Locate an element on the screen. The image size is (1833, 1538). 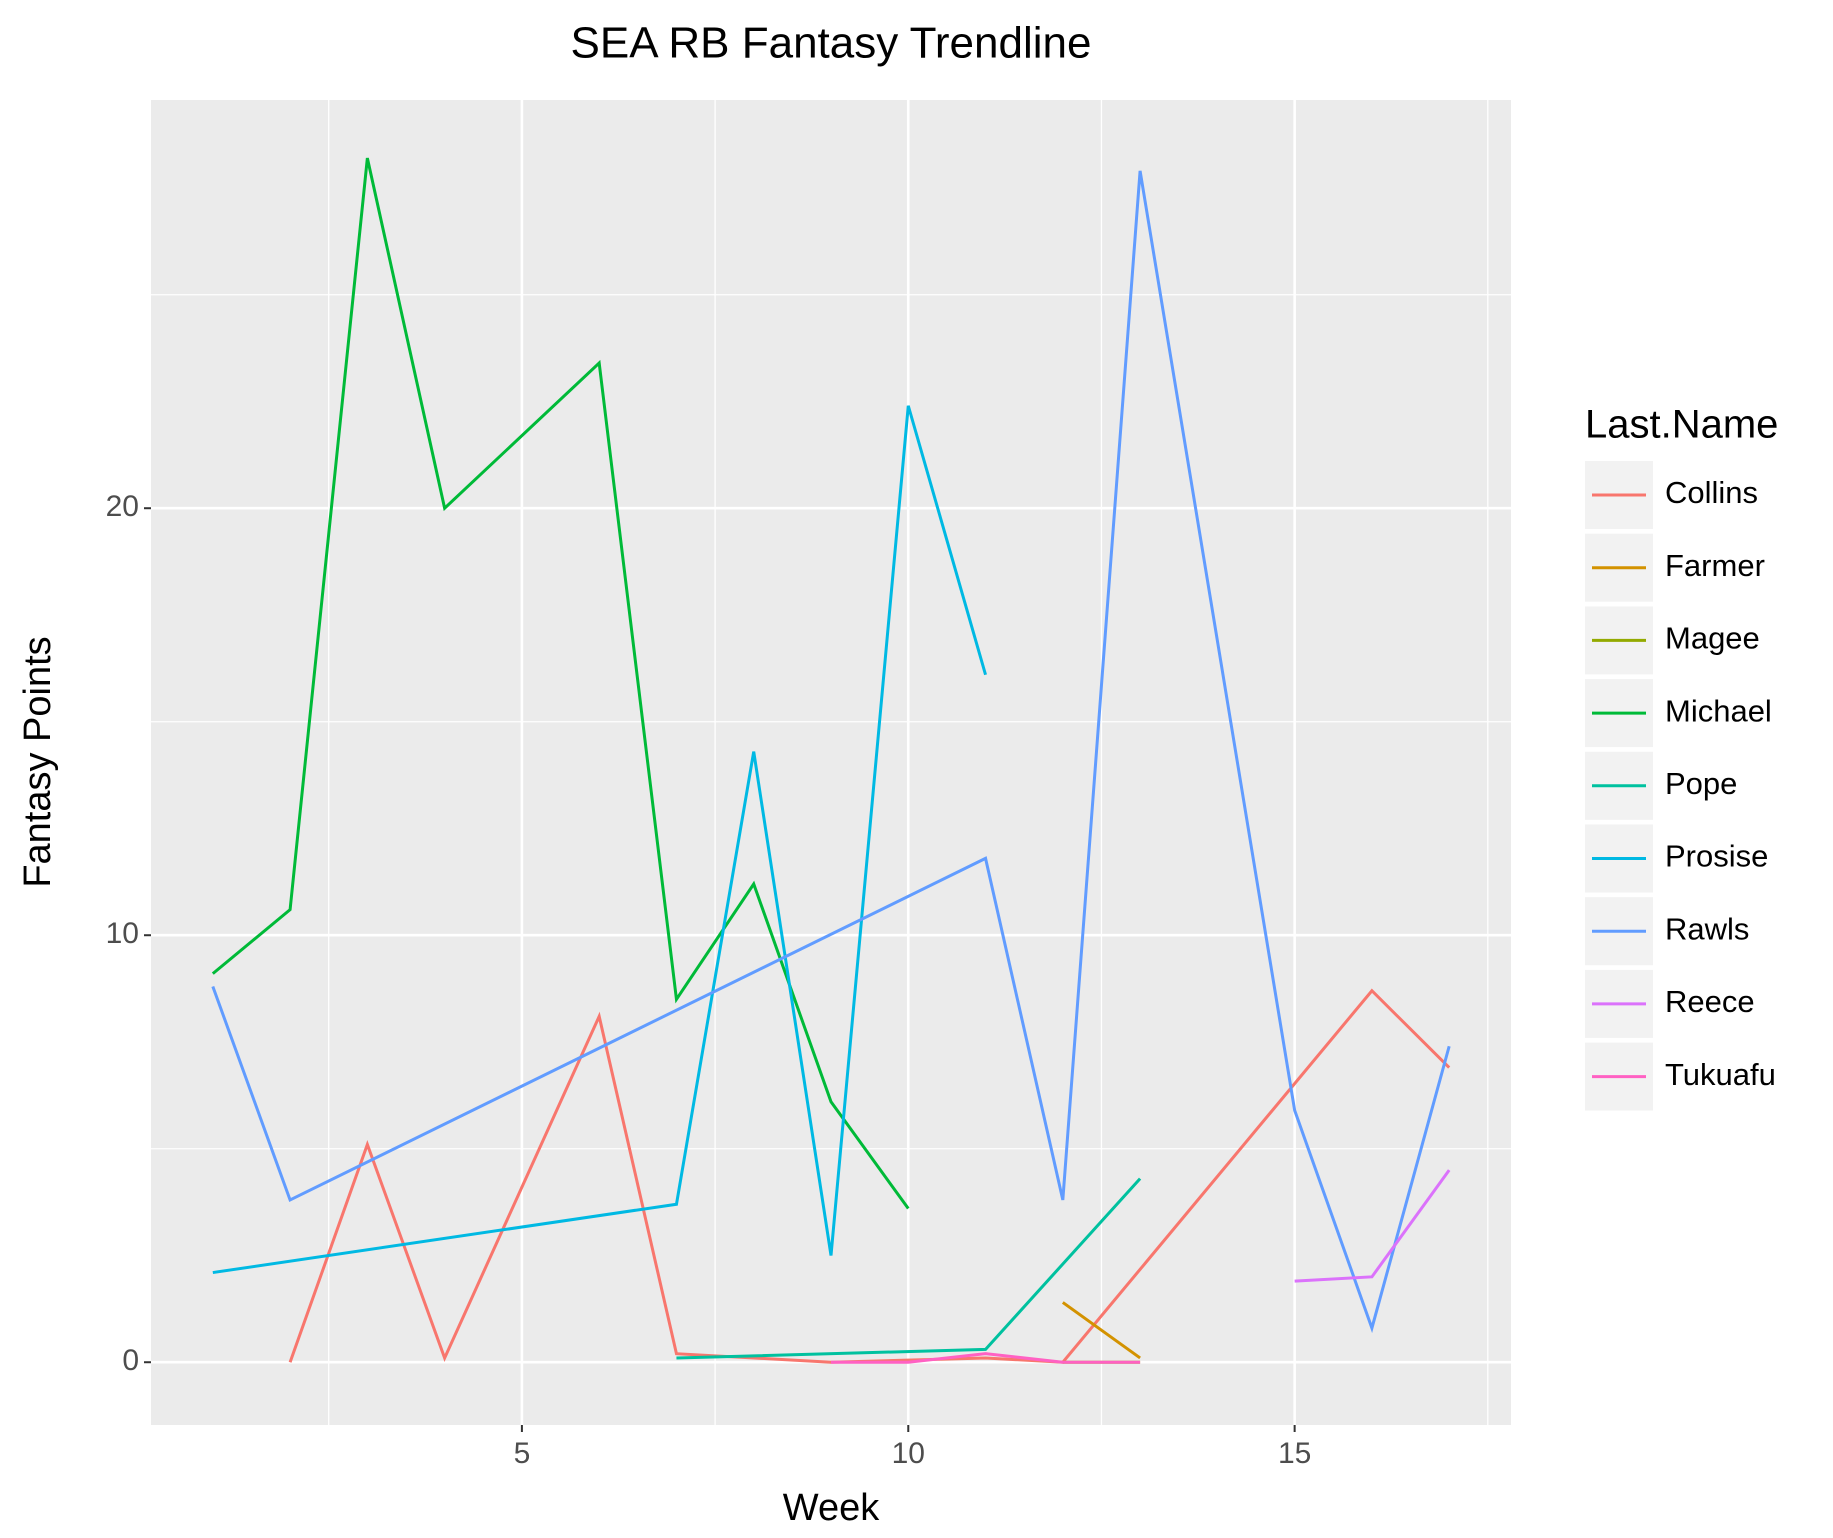
legend-label: Rawls is located at coordinates (1707, 928).